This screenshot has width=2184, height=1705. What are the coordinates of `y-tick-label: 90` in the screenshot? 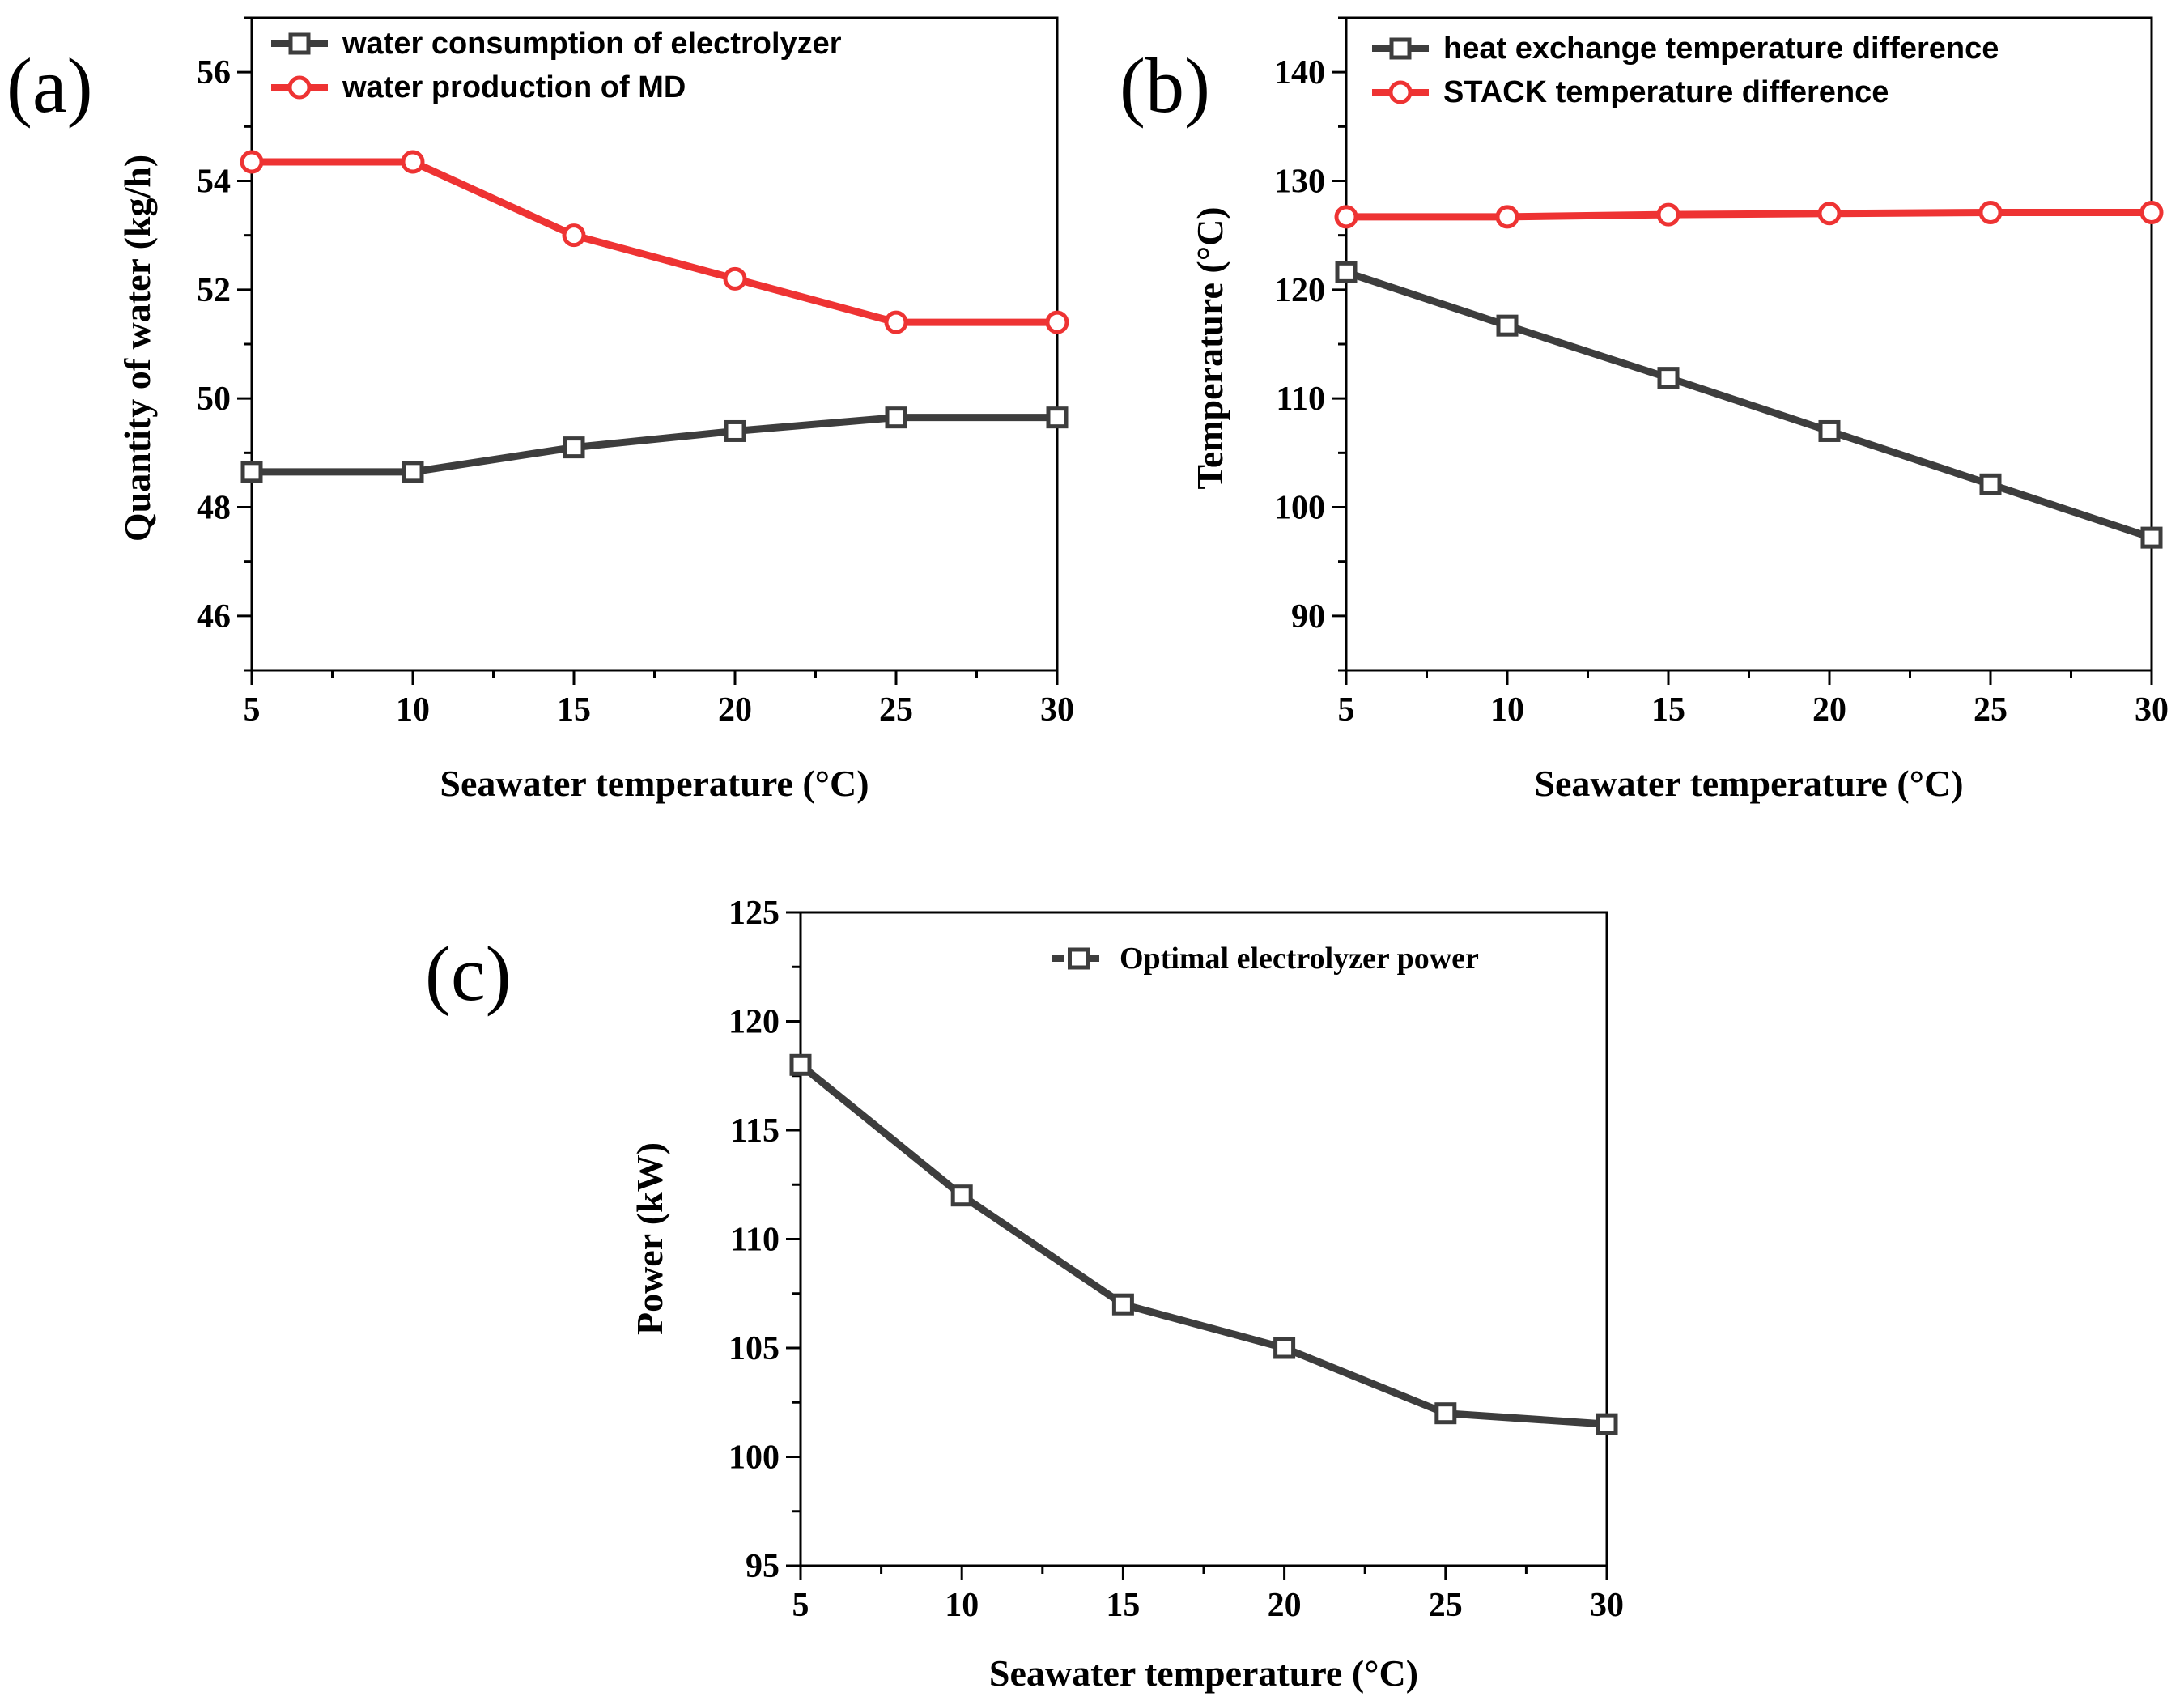 It's located at (1308, 617).